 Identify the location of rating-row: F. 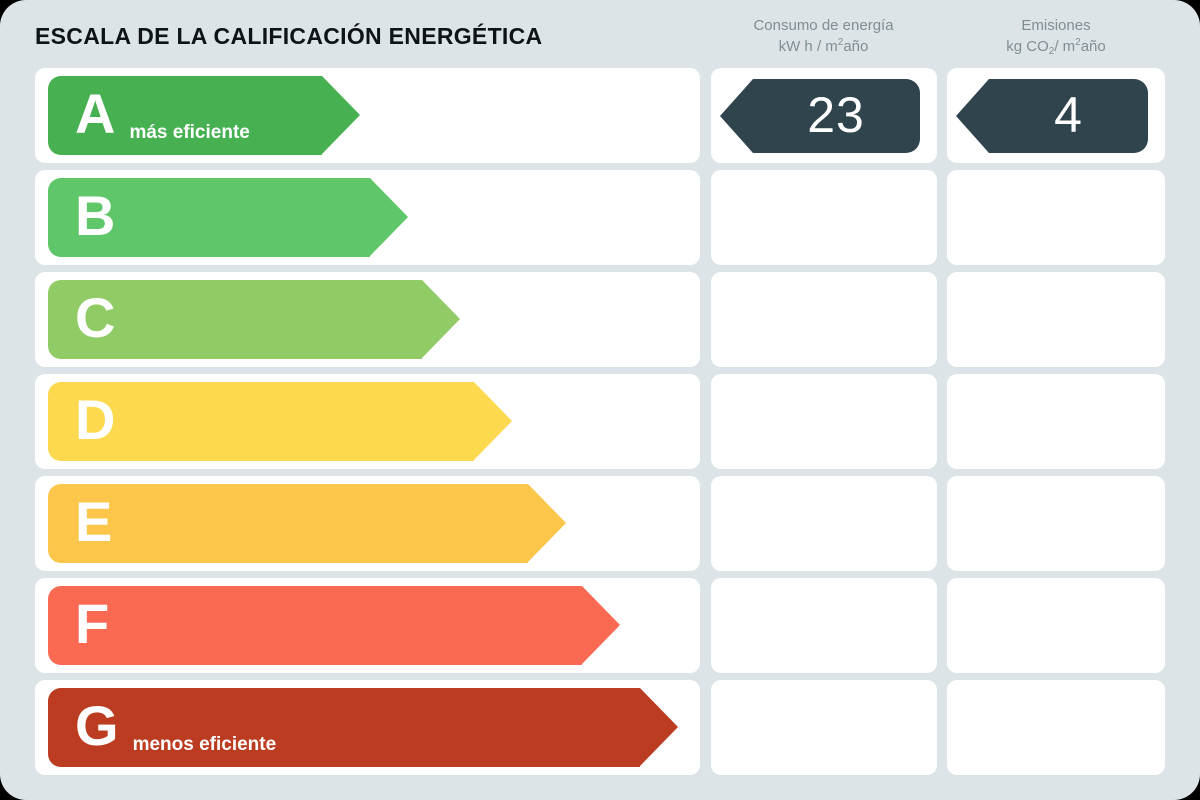
(600, 625).